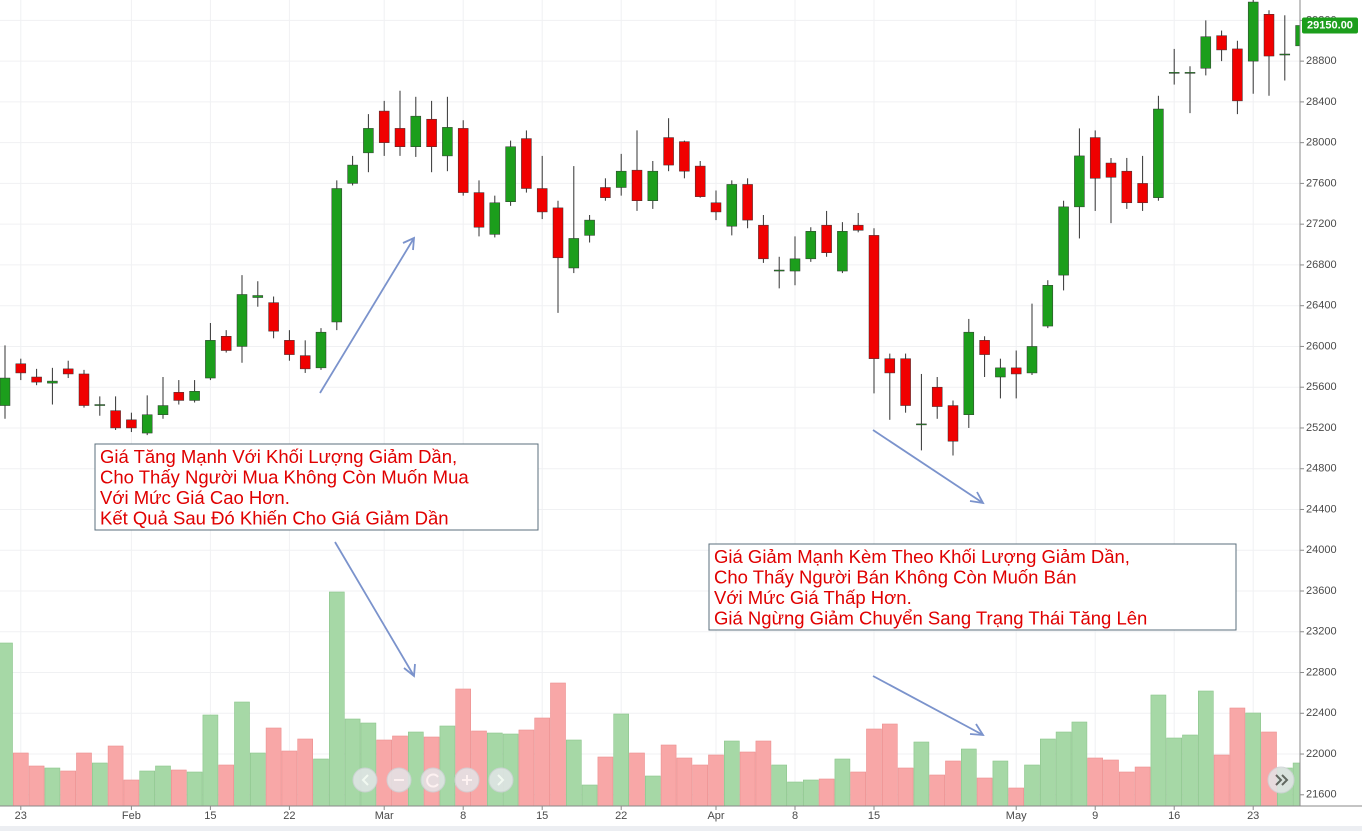 This screenshot has width=1362, height=831. What do you see at coordinates (274, 518) in the screenshot?
I see `annotation-text: Kết Quả Sau Đó Khiến Cho Giá Giảm Dần` at bounding box center [274, 518].